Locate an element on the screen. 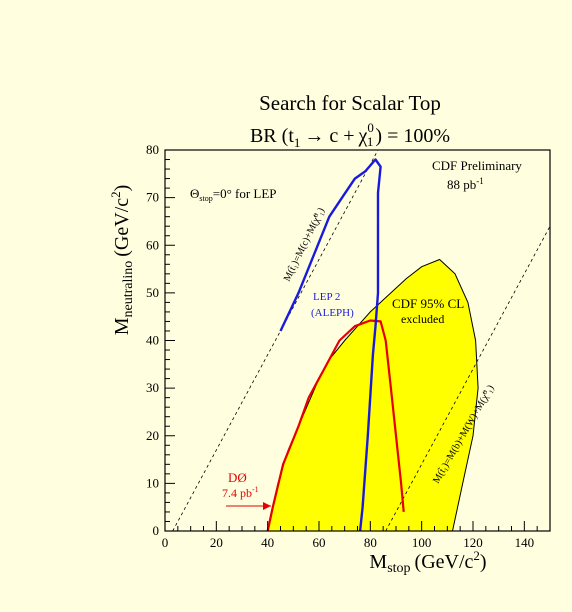  cdf-excluded-text: excluded is located at coordinates (422, 319).